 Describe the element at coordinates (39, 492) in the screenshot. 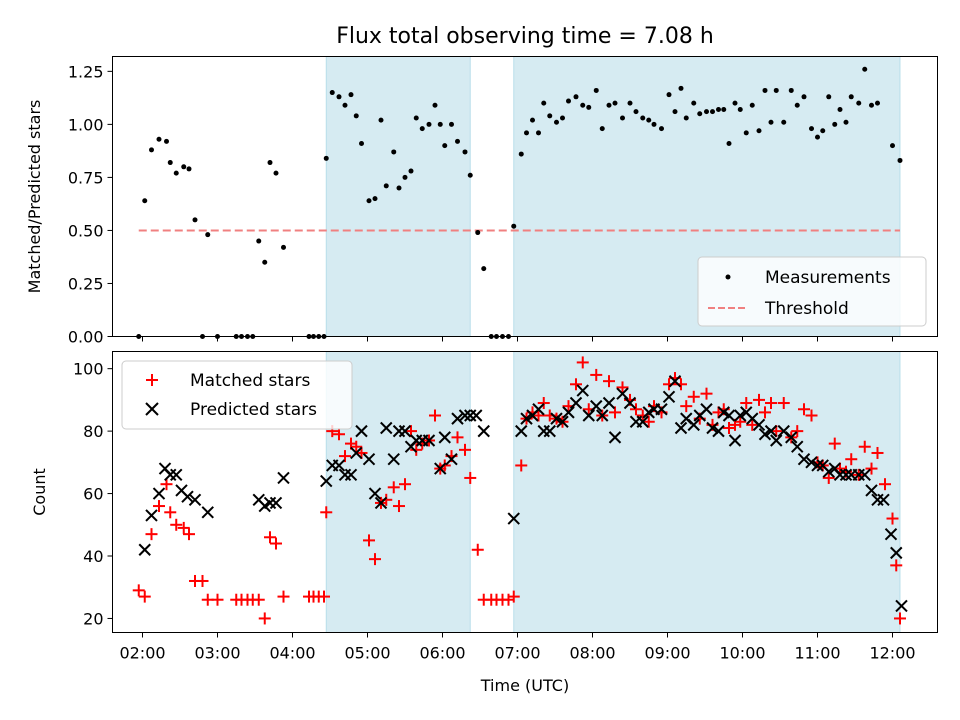

I see `bottom-y-axis-label: Count` at that location.